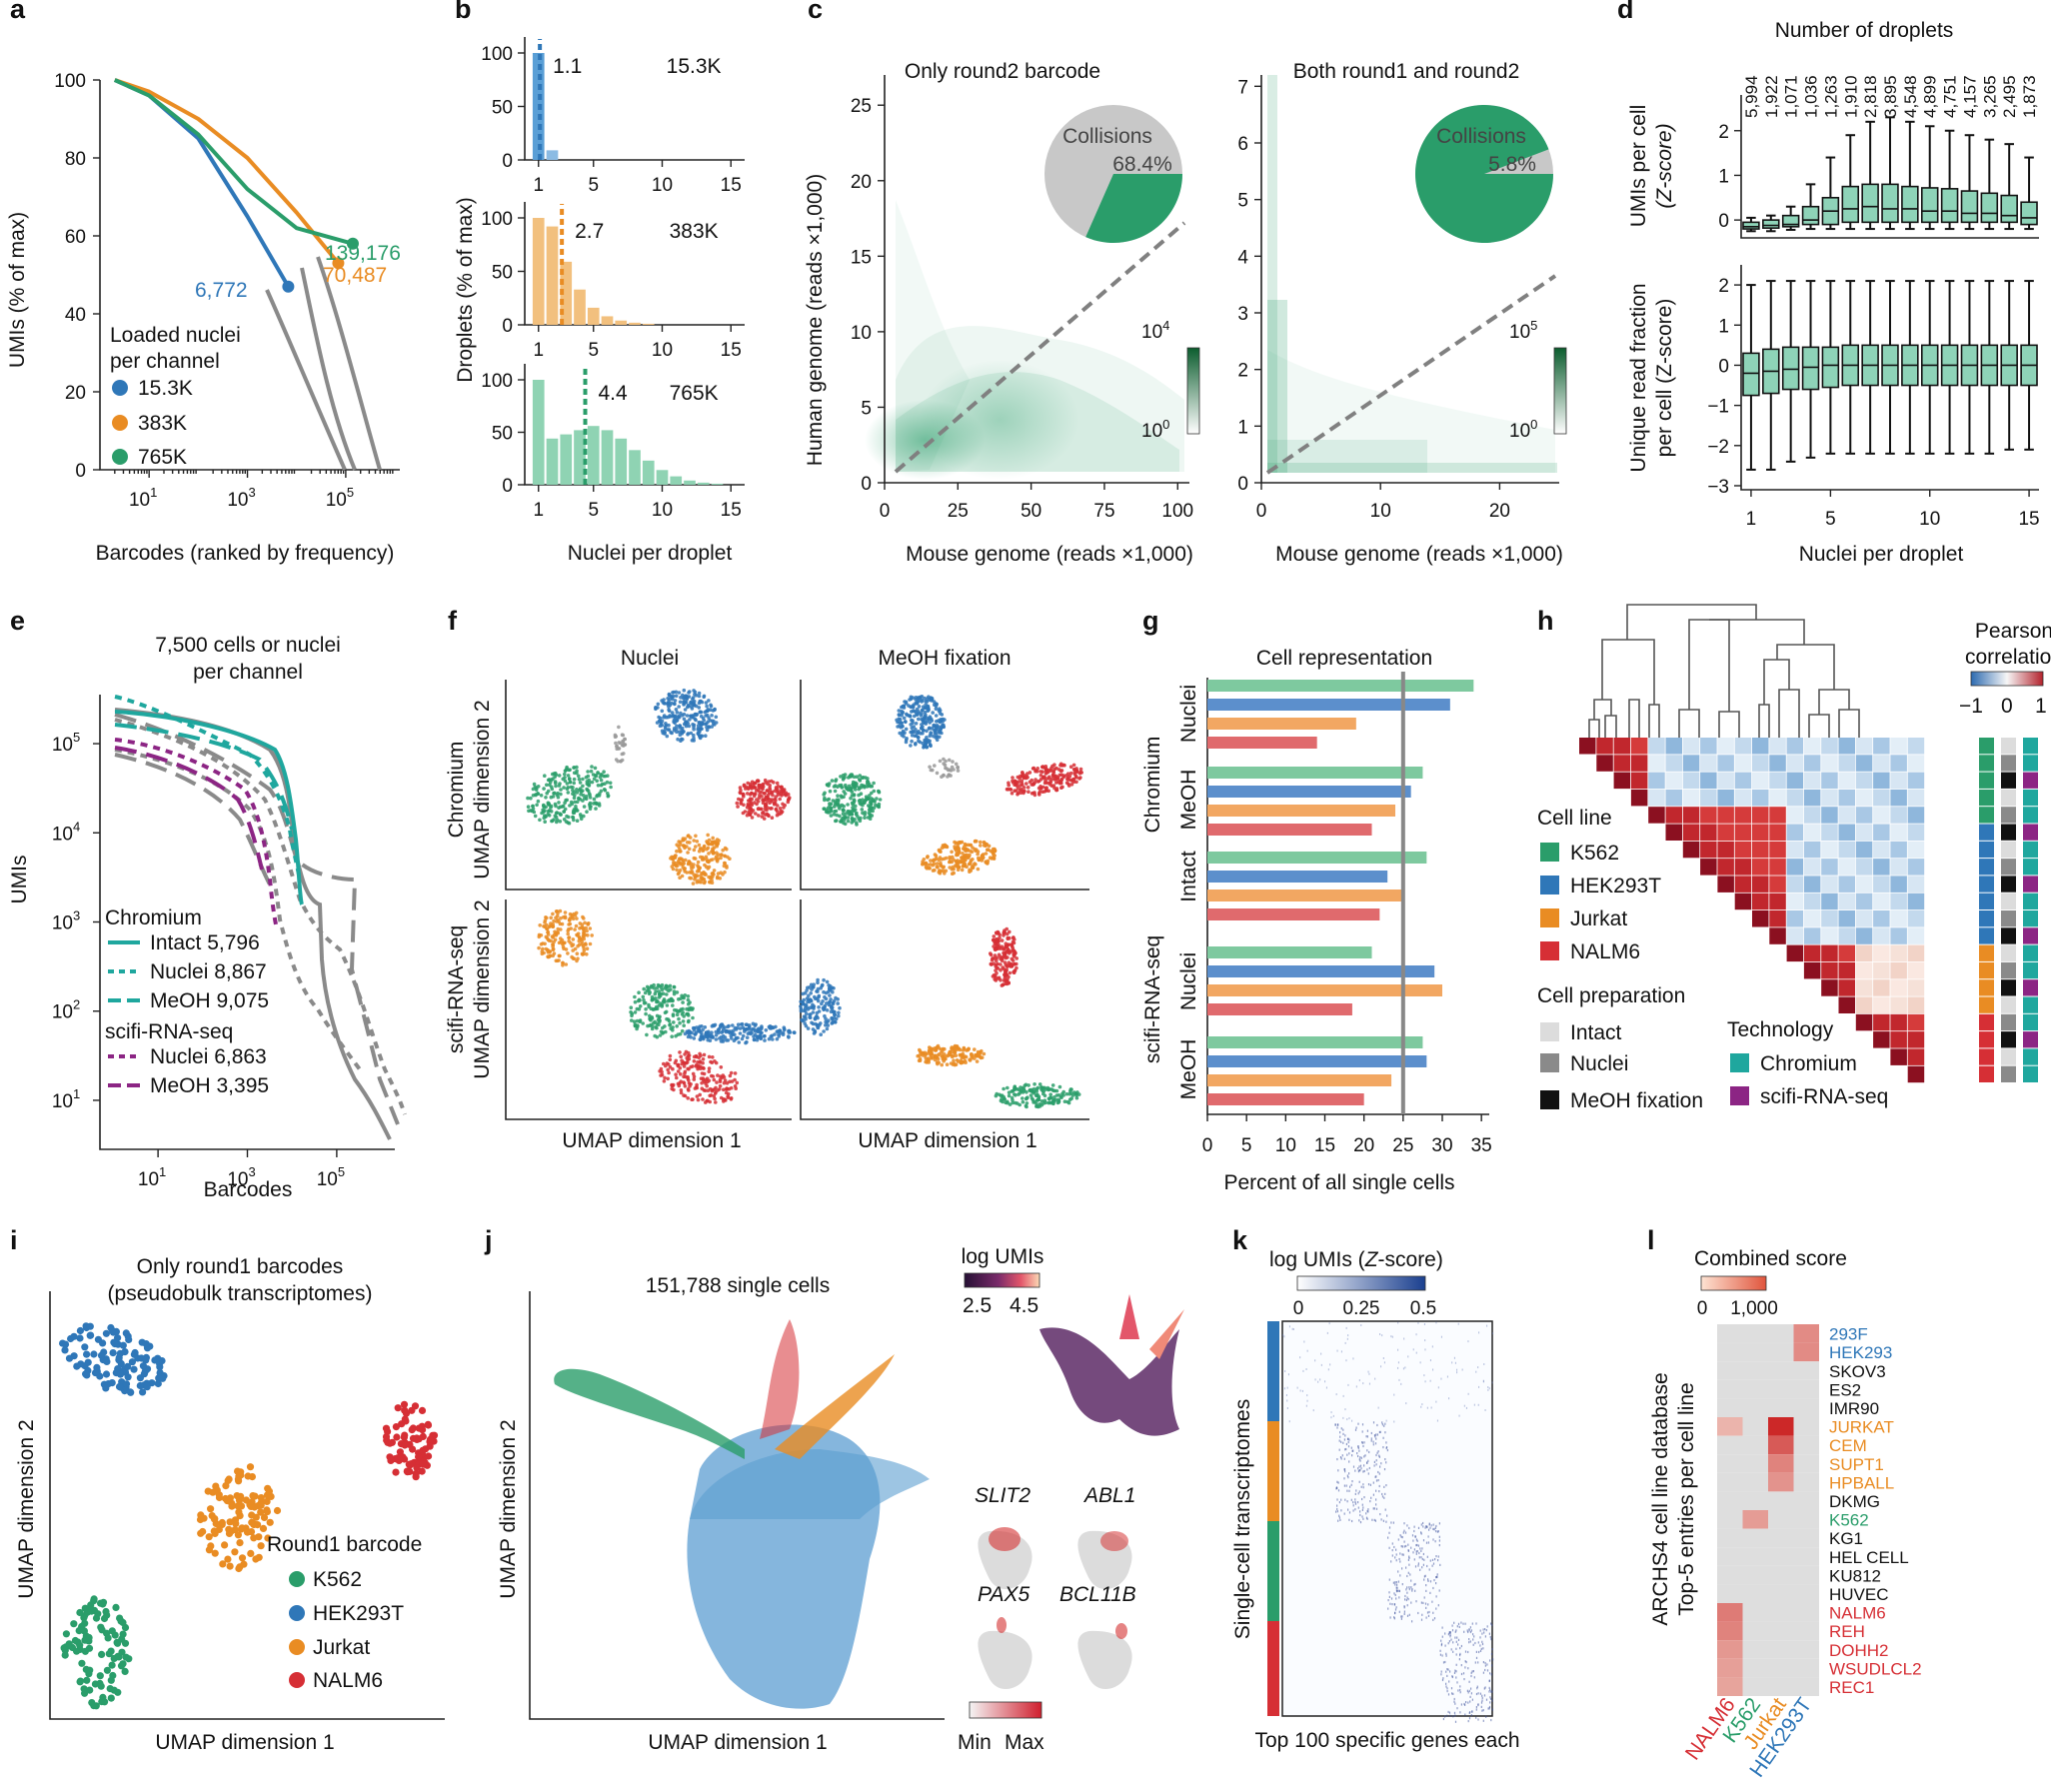 The height and width of the screenshot is (1792, 2051). Describe the element at coordinates (2007, 706) in the screenshot. I see `h-cbar-mid: 0` at that location.